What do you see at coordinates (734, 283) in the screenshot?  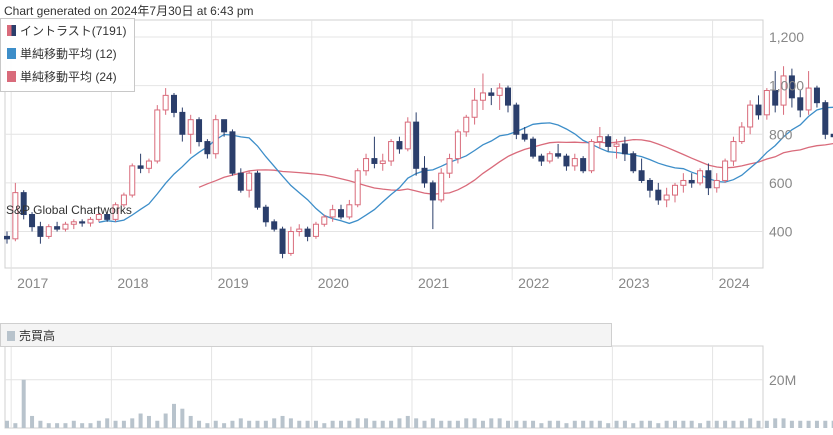 I see `x-tick-label: 2024` at bounding box center [734, 283].